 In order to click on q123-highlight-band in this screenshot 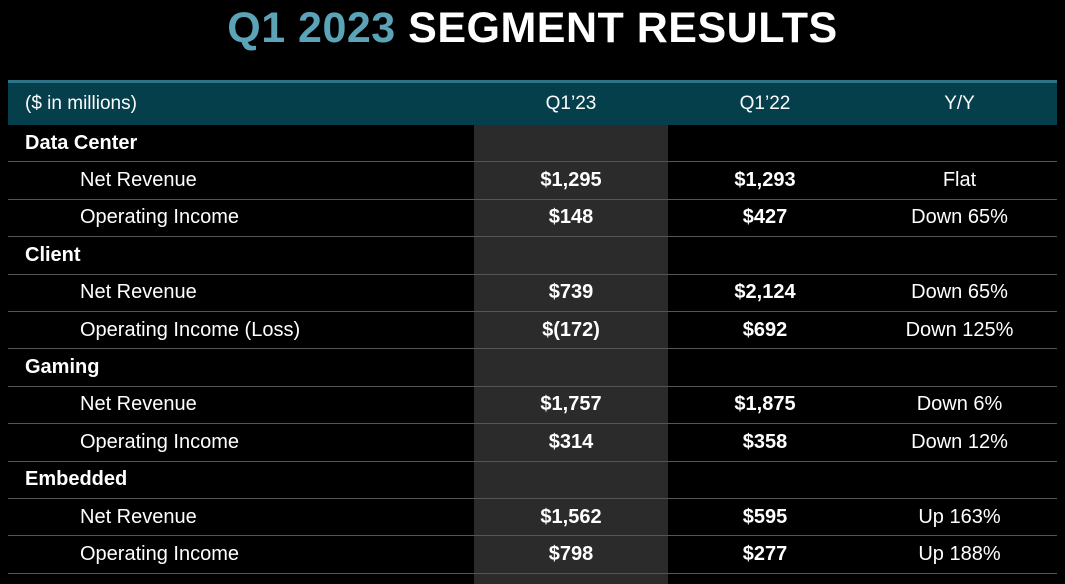, I will do `click(571, 354)`.